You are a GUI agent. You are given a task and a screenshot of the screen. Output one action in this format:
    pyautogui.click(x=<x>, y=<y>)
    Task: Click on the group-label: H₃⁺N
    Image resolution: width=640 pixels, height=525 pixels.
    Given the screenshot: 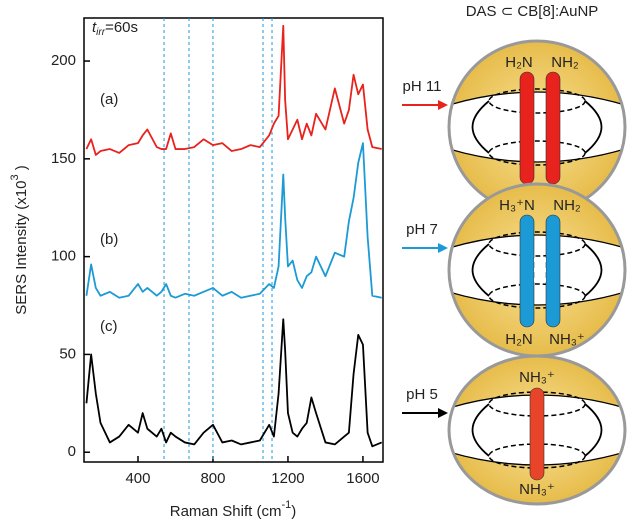 What is the action you would take?
    pyautogui.click(x=517, y=205)
    